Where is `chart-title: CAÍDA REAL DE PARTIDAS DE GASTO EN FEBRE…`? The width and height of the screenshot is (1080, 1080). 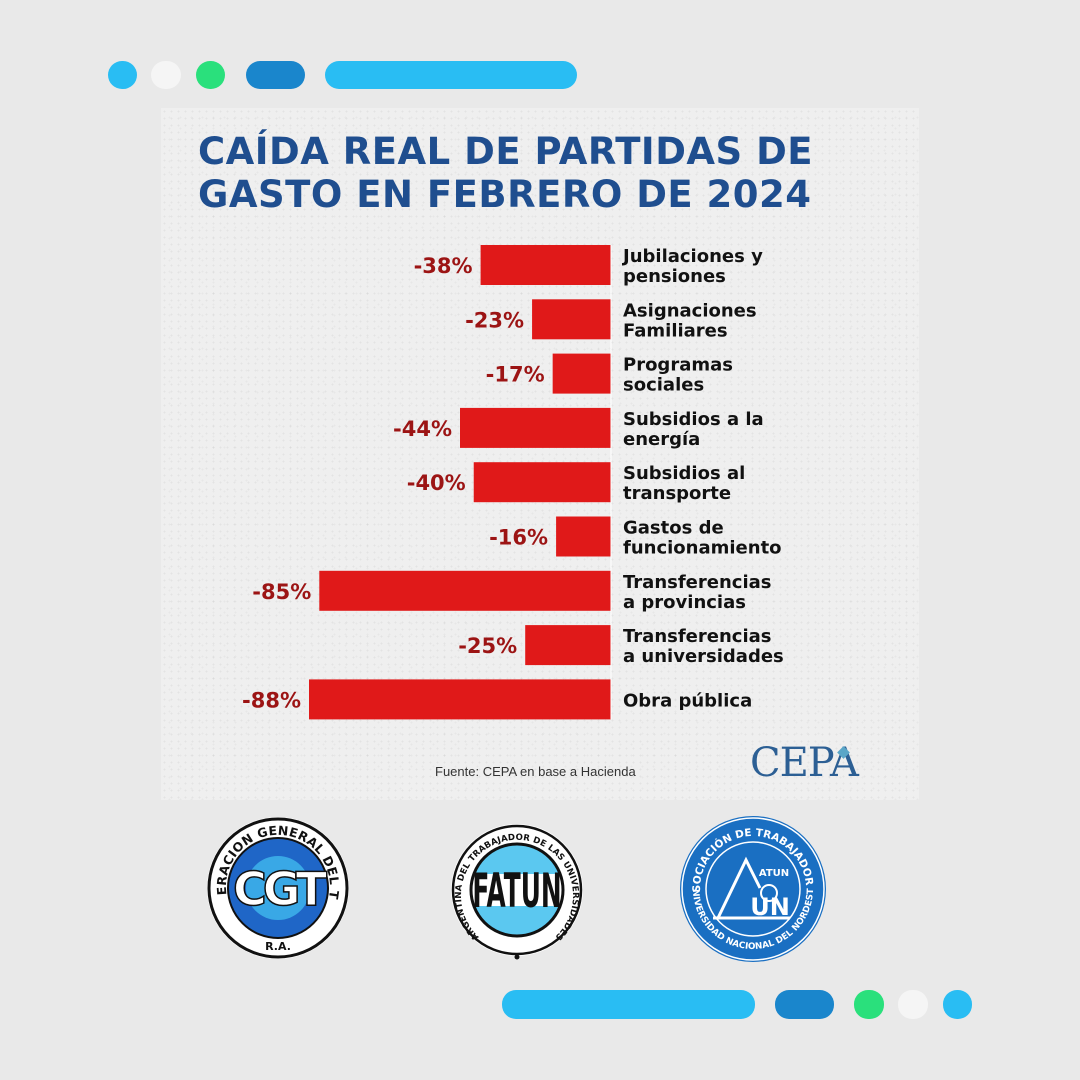 chart-title: CAÍDA REAL DE PARTIDAS DE GASTO EN FEBRE… is located at coordinates (548, 173).